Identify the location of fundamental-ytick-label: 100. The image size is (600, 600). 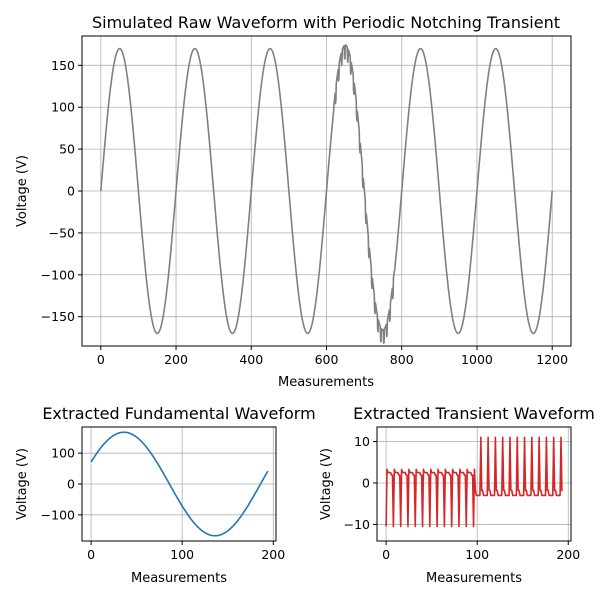
(63, 453).